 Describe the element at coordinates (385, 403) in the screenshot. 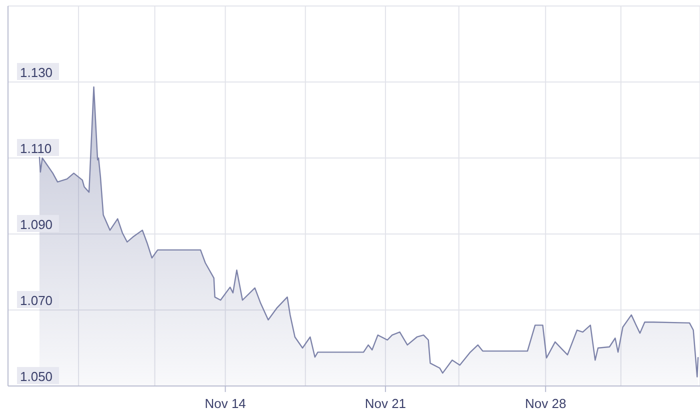

I see `x-tick-label: Nov 21` at that location.